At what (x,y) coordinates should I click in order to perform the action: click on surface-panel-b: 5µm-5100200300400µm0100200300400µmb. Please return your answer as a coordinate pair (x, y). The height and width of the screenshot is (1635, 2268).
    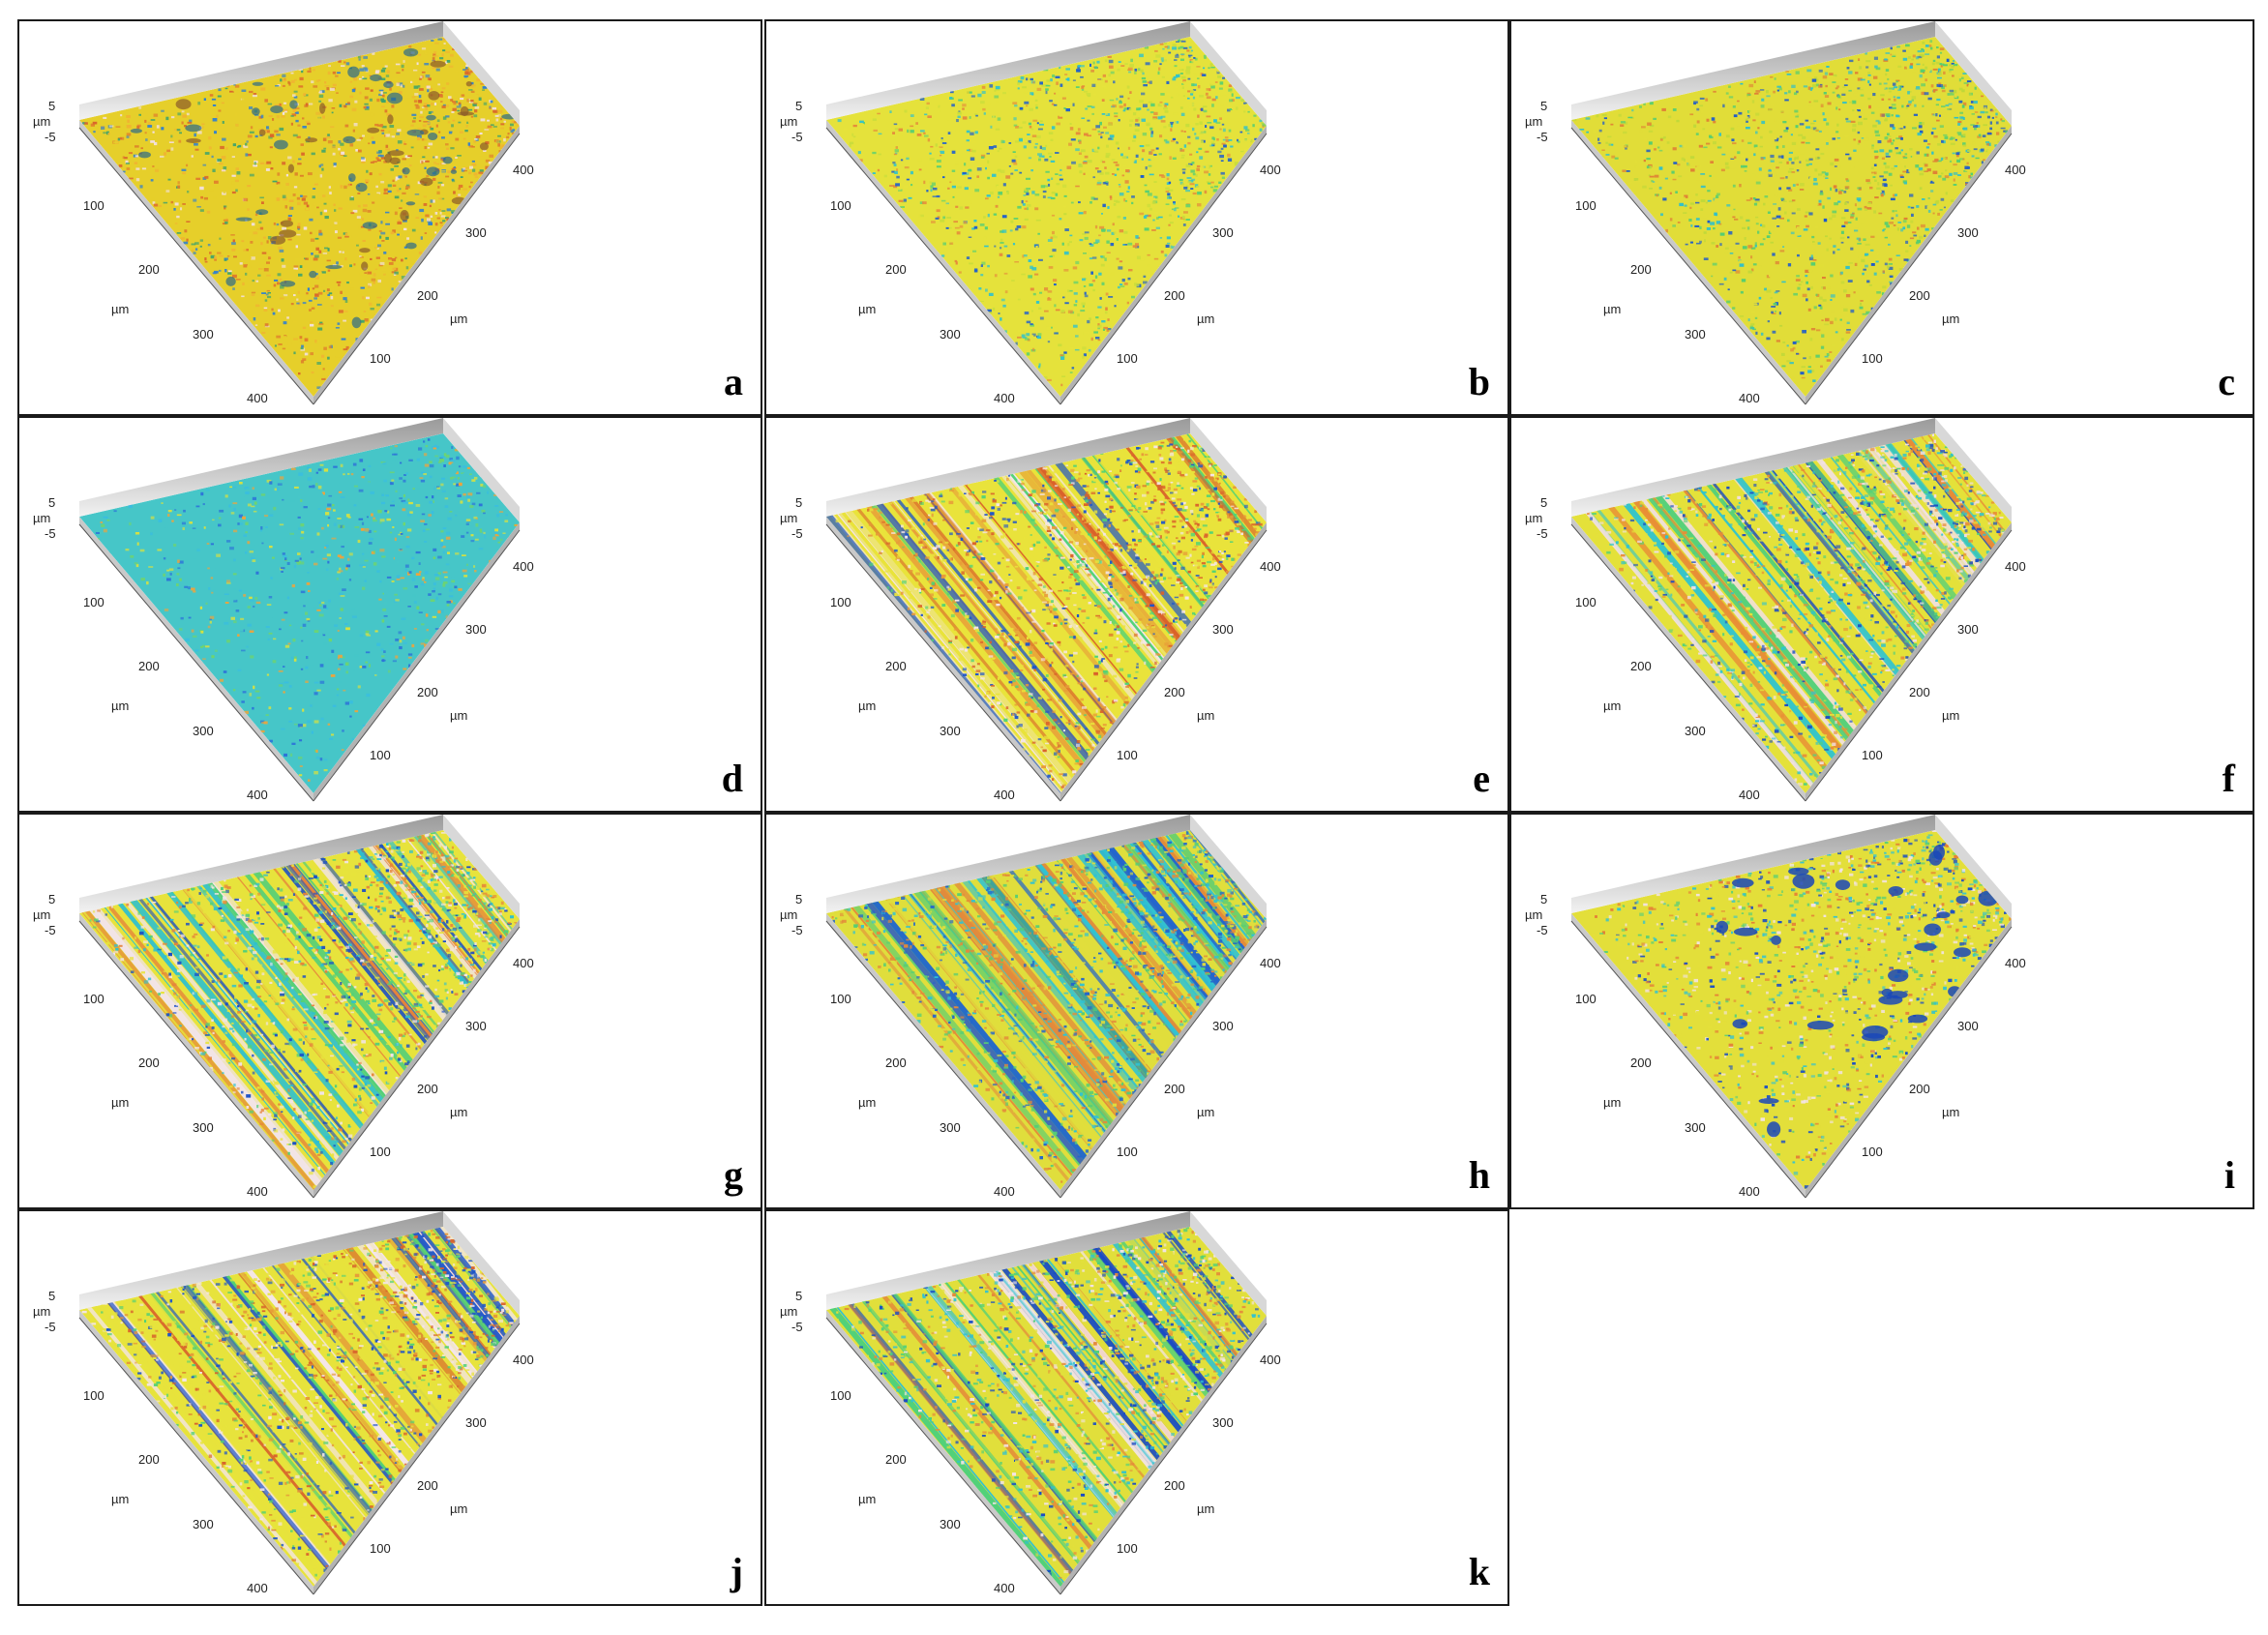
    Looking at the image, I should click on (1136, 217).